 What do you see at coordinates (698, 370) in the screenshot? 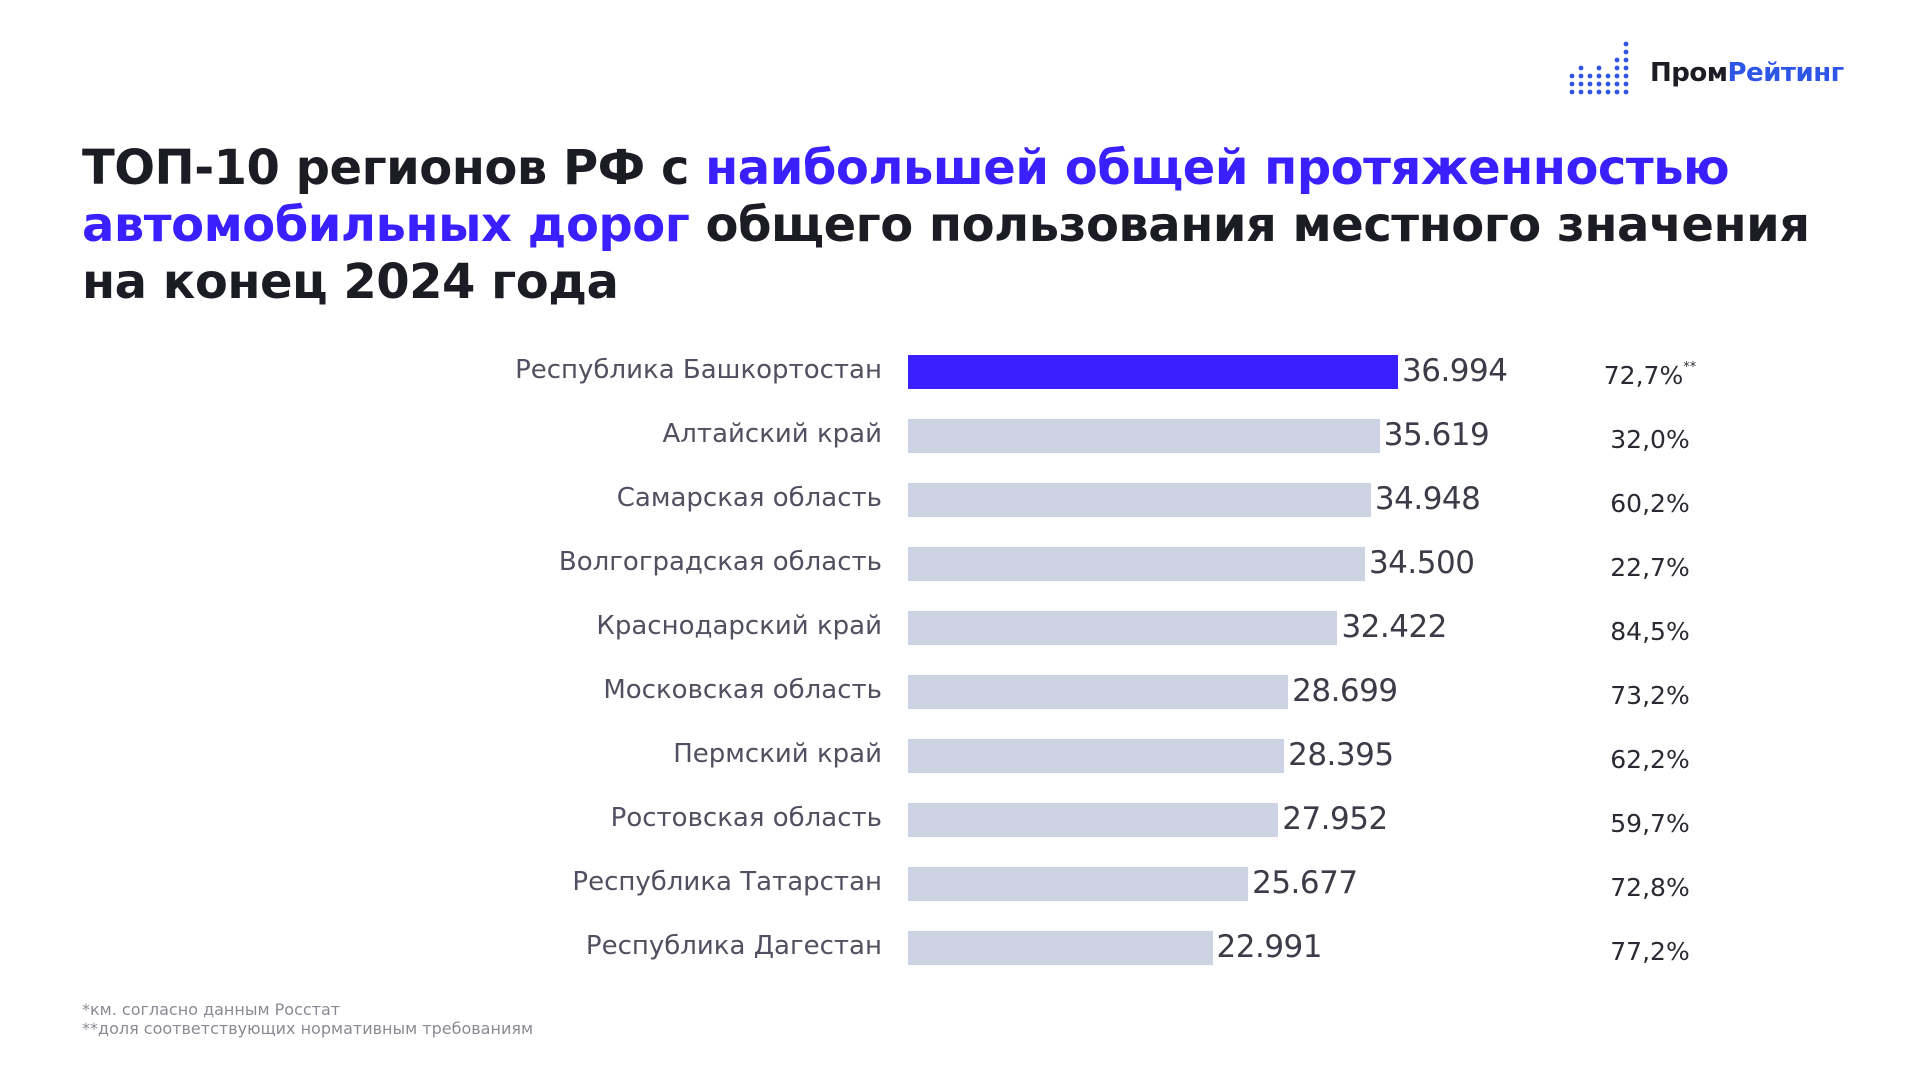
I see `category-label: Республика Башкортостан` at bounding box center [698, 370].